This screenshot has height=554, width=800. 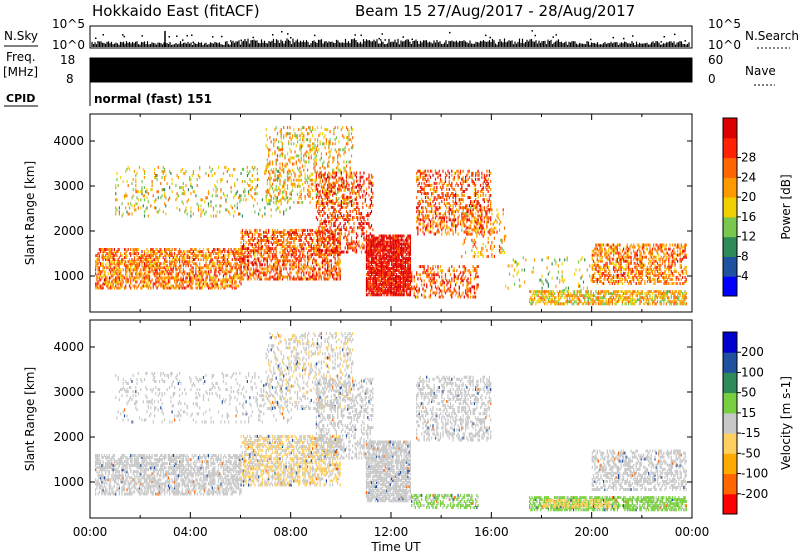 What do you see at coordinates (591, 532) in the screenshot?
I see `x-tick-label: 20:00` at bounding box center [591, 532].